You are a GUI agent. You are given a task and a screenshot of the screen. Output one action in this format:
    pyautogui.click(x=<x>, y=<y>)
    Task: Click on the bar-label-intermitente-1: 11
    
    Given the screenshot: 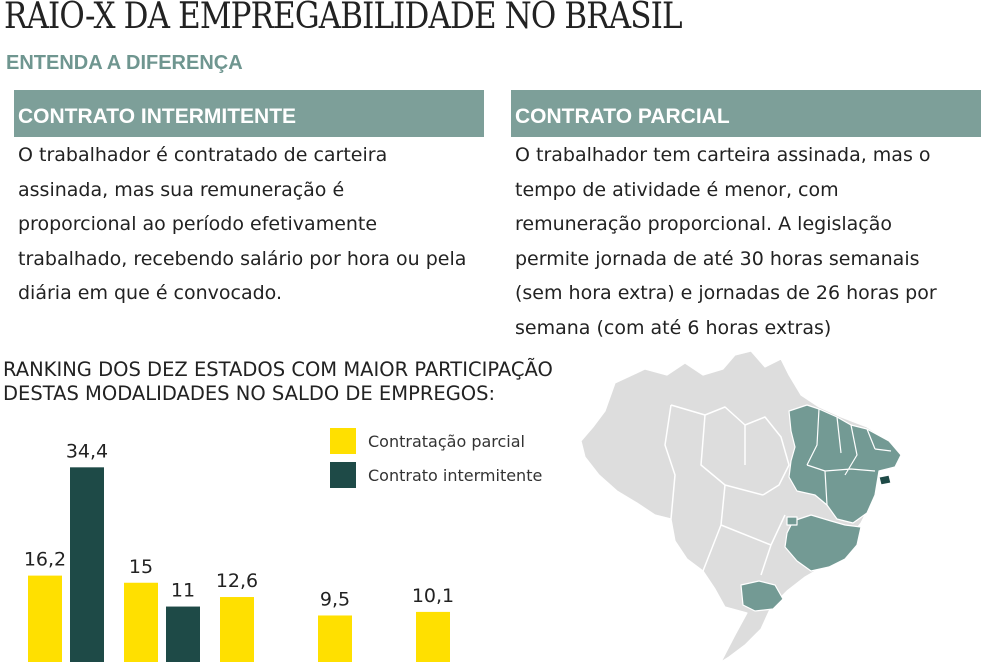 What is the action you would take?
    pyautogui.click(x=183, y=591)
    